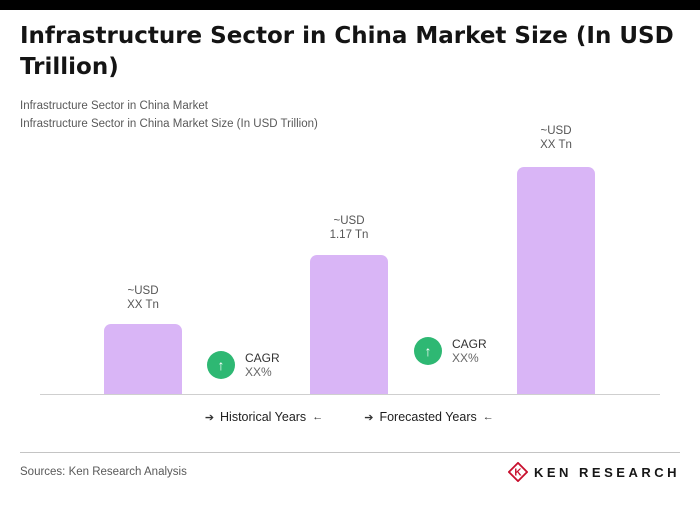 The height and width of the screenshot is (520, 700). I want to click on cagr-annotation-2: CAGR XX%, so click(469, 351).